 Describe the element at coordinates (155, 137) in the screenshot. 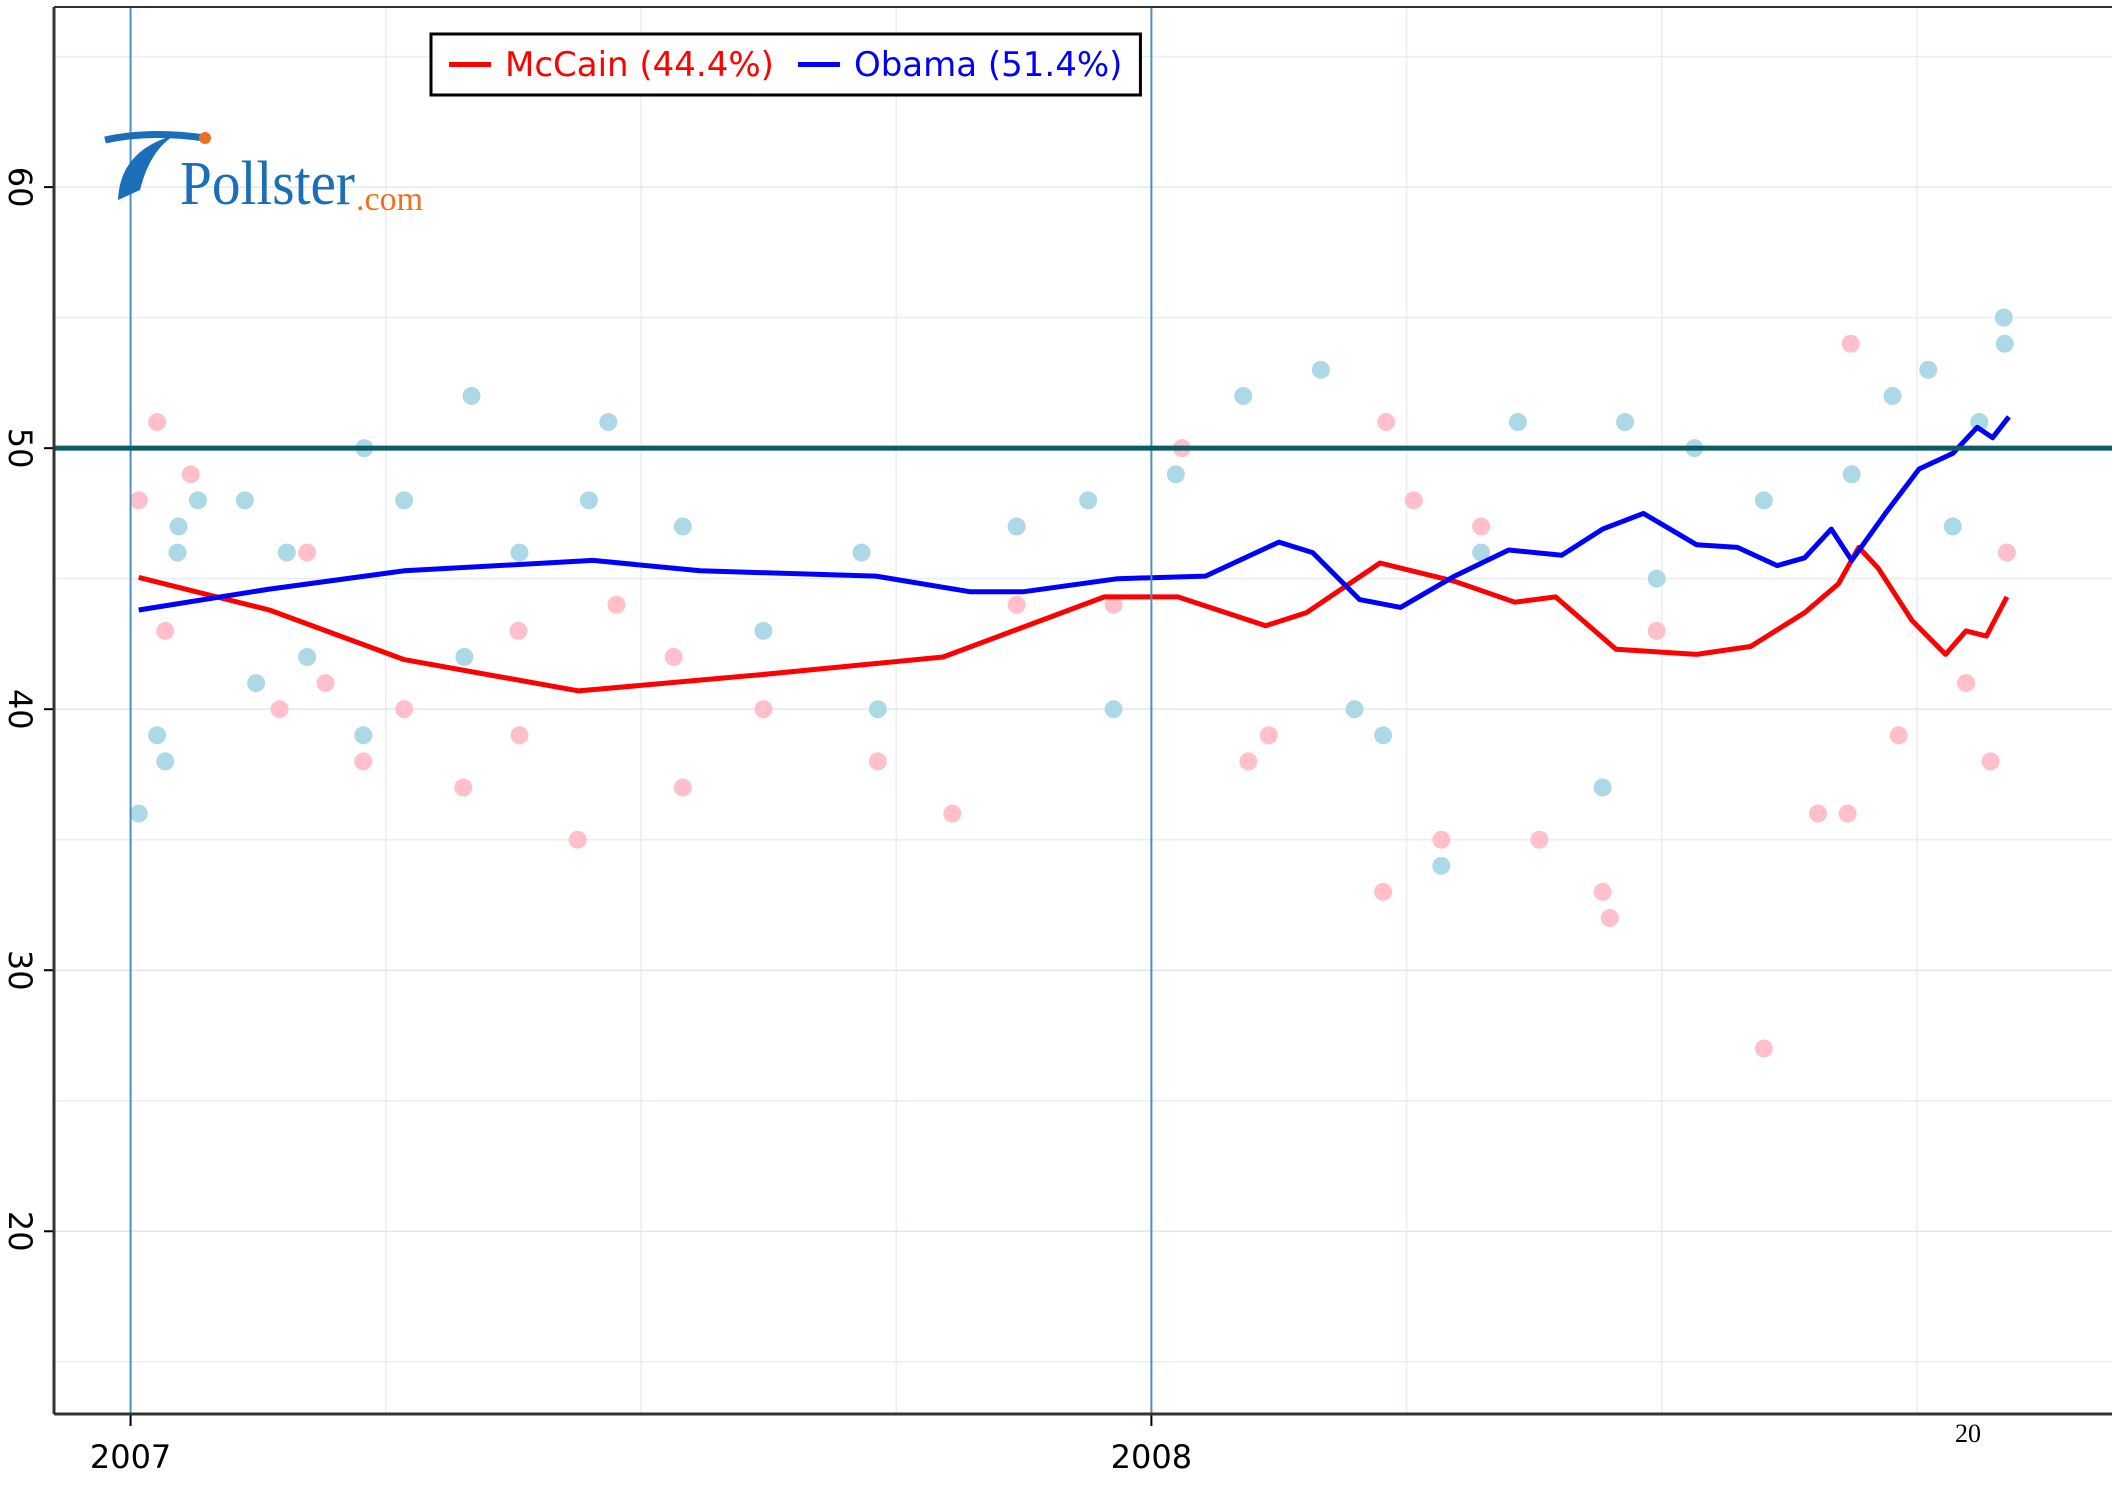

I see `logo-arc` at that location.